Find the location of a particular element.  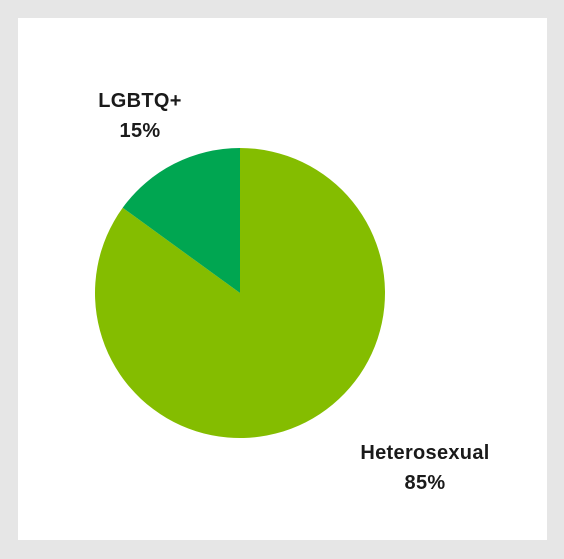

slice-label-lgbtq-value: 15% is located at coordinates (140, 131).